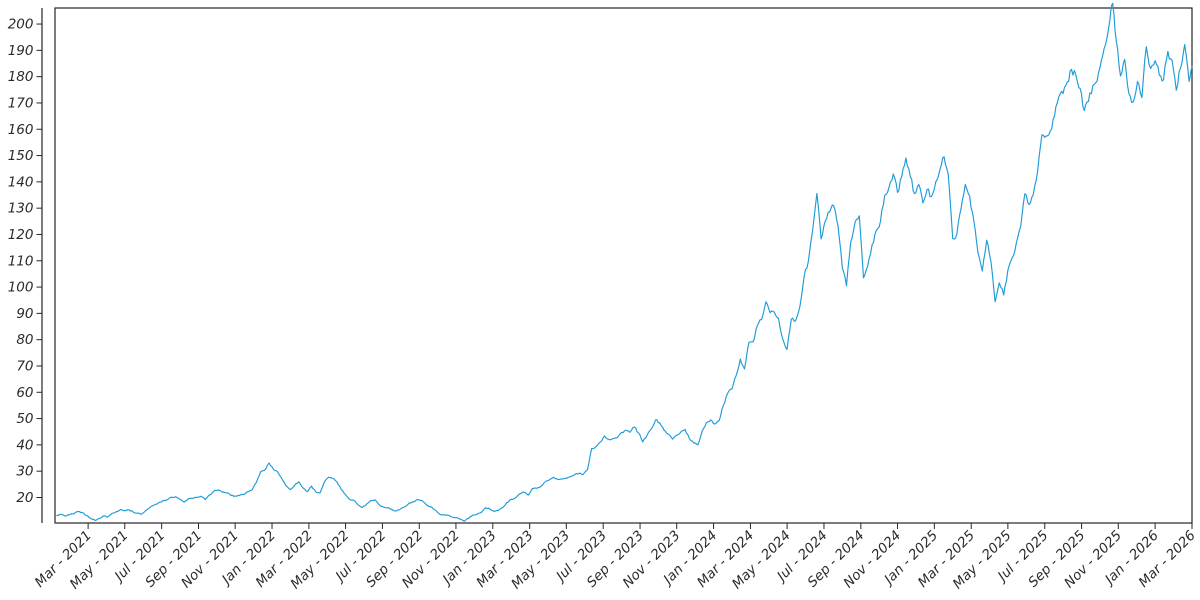  I want to click on y-tick-label: 90, so click(24, 314).